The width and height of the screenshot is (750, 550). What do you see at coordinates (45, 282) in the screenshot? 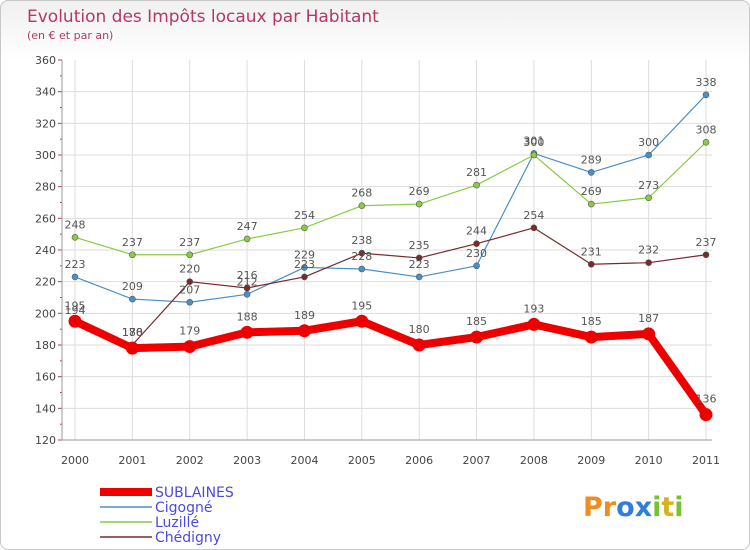
I see `y-tick-label: 220` at bounding box center [45, 282].